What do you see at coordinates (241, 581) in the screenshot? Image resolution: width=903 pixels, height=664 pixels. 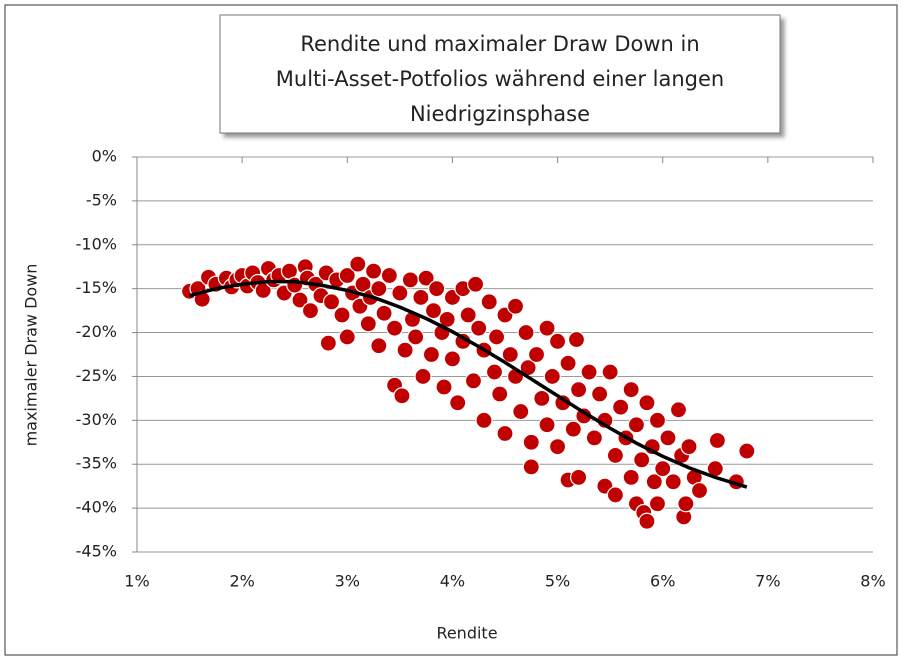 I see `x-tick-label: 2%` at bounding box center [241, 581].